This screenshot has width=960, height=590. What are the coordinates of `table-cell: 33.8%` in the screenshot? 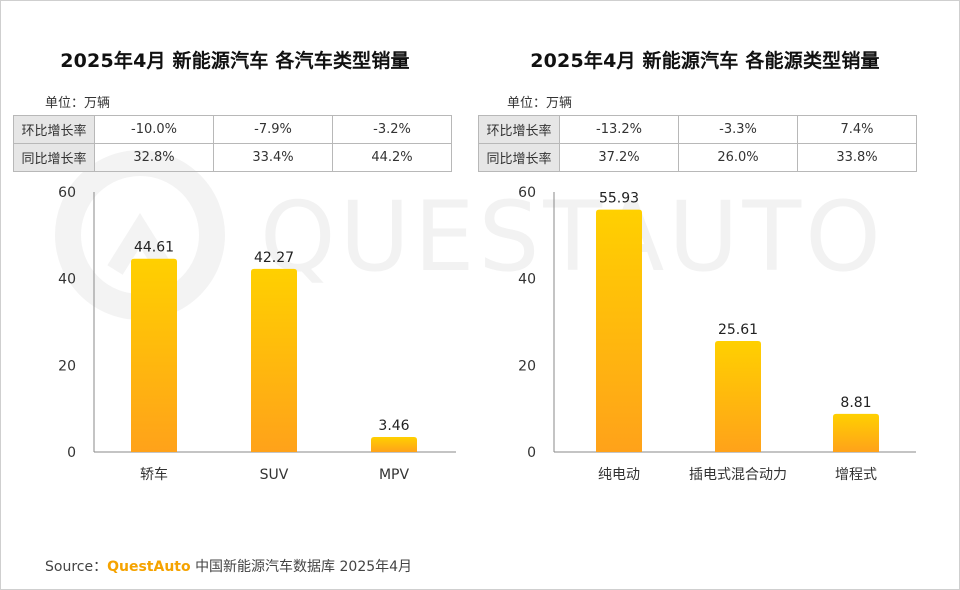 It's located at (857, 157).